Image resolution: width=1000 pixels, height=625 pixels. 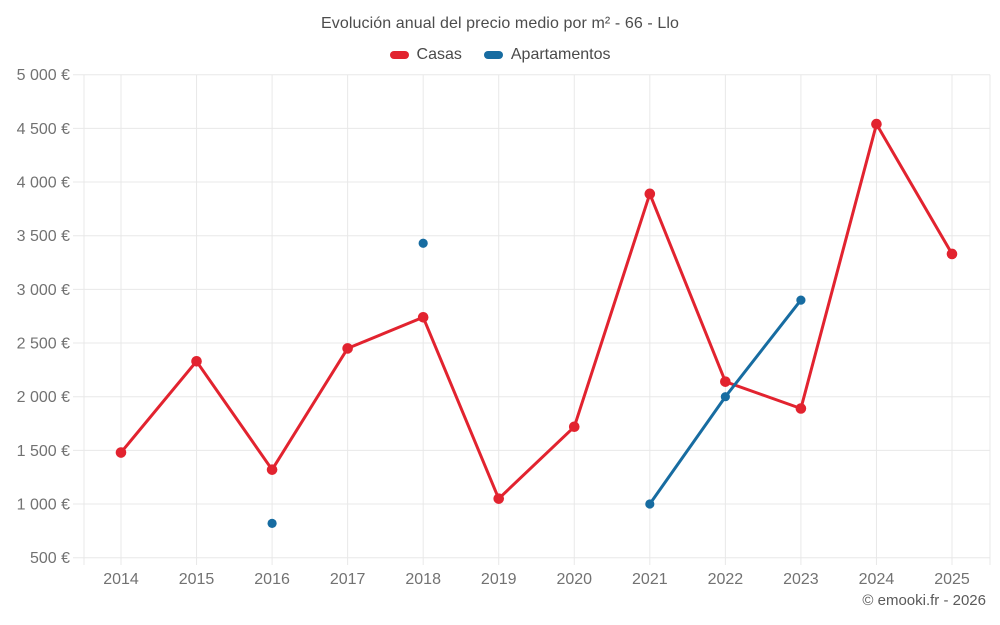 I want to click on x-tick-label-2014: 2014, so click(x=121, y=579).